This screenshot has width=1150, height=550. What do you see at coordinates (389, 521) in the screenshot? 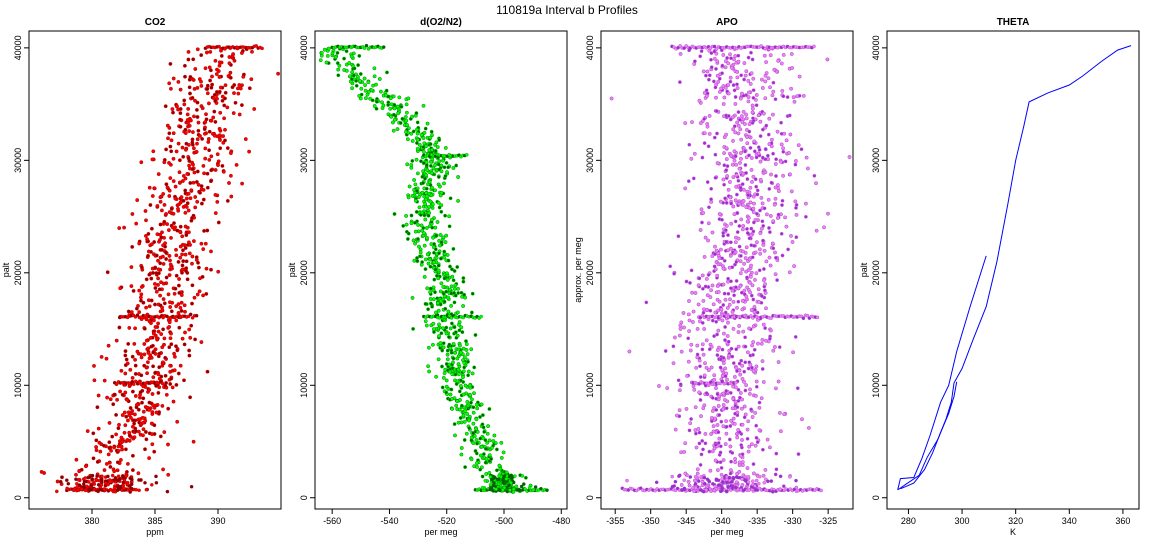
I see `x-tick-label: -540` at bounding box center [389, 521].